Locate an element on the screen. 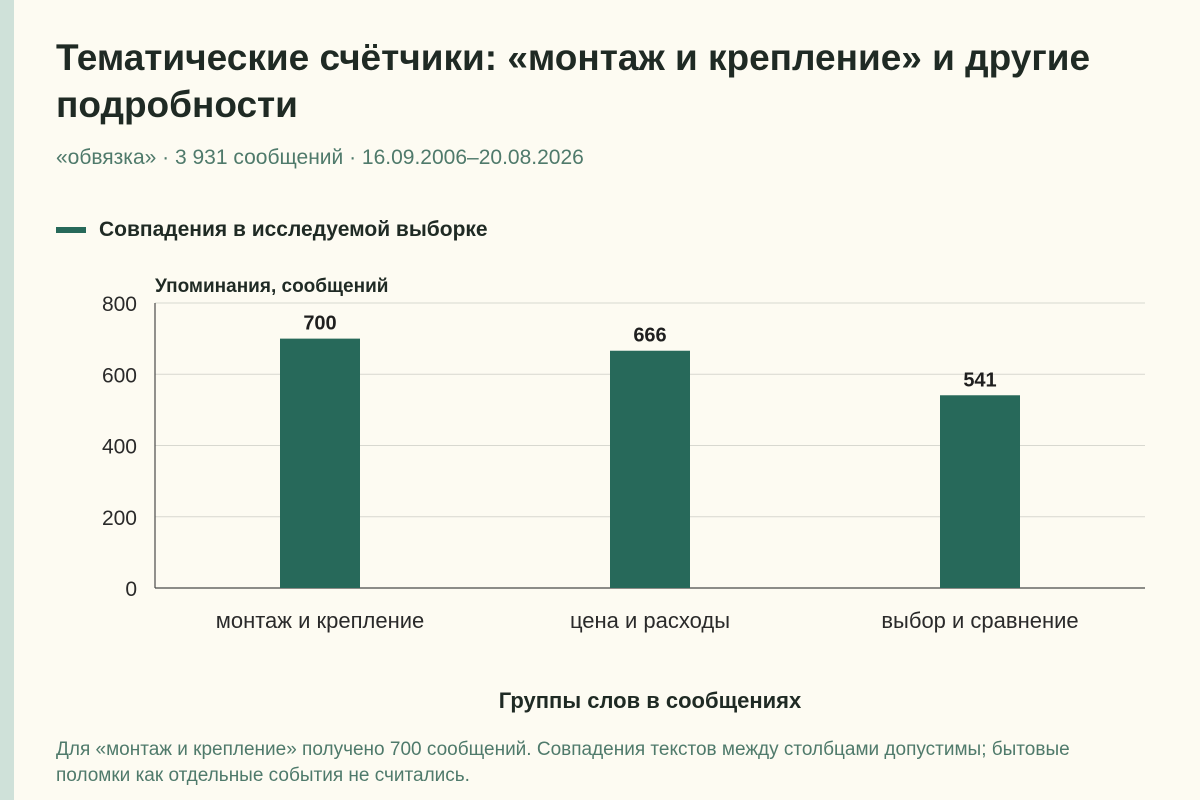  y-axis-title: Упоминания, сообщений is located at coordinates (271, 286).